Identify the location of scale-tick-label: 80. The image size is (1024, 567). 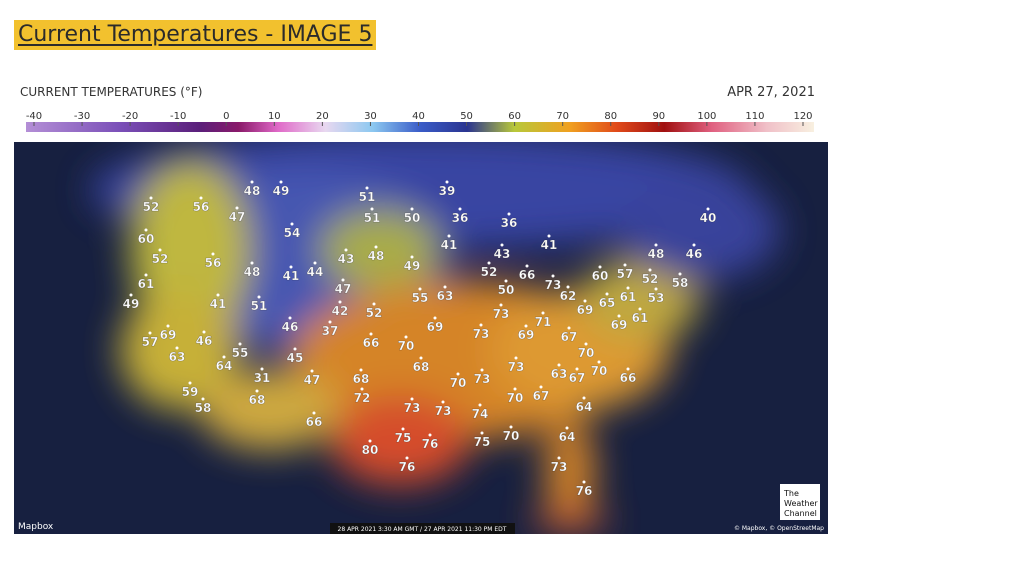
(610, 116).